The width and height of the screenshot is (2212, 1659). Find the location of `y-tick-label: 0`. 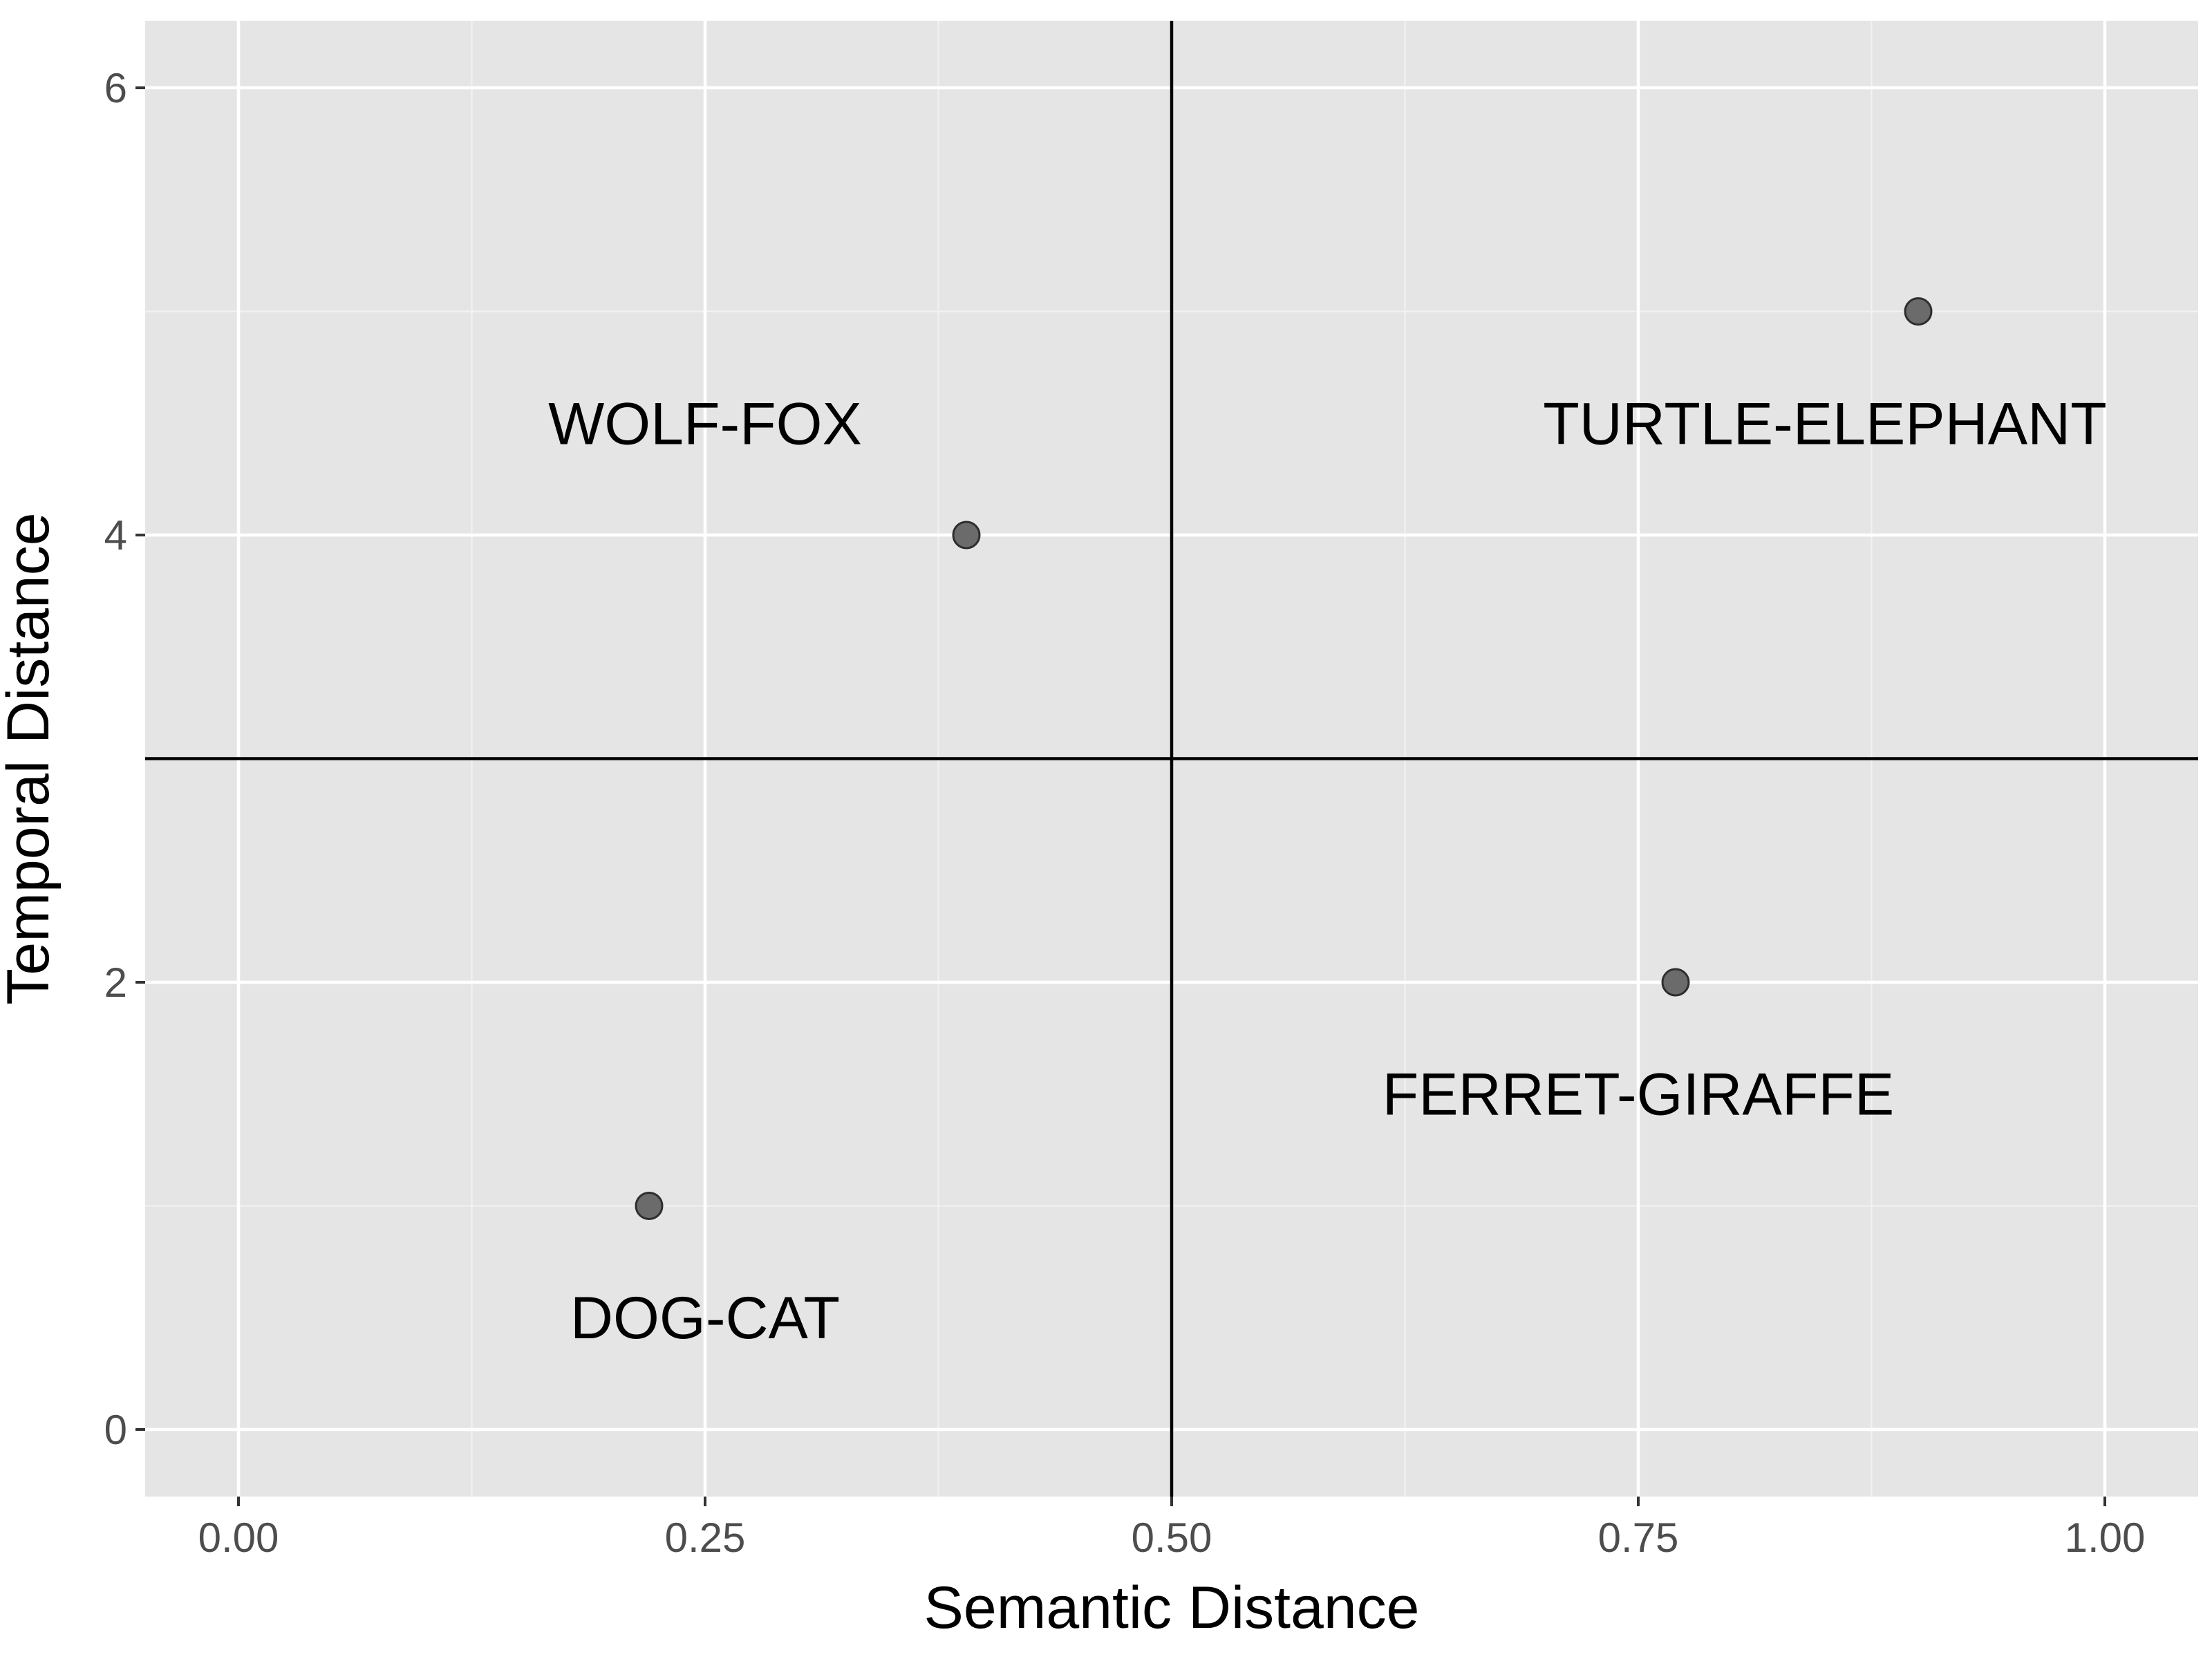

y-tick-label: 0 is located at coordinates (116, 1430).